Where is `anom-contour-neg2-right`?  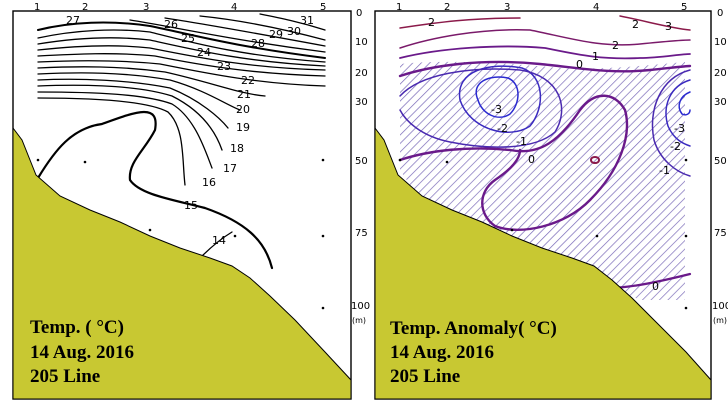
anom-contour-neg2-right is located at coordinates (678, 113).